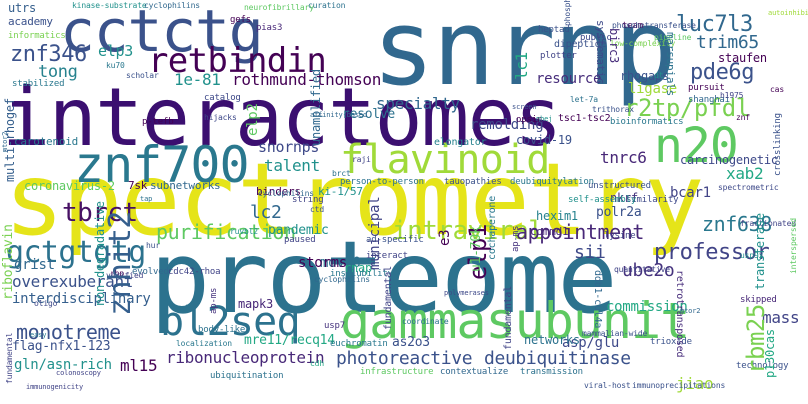  What do you see at coordinates (185, 185) in the screenshot?
I see `word-subnetworks: subnetworks` at bounding box center [185, 185].